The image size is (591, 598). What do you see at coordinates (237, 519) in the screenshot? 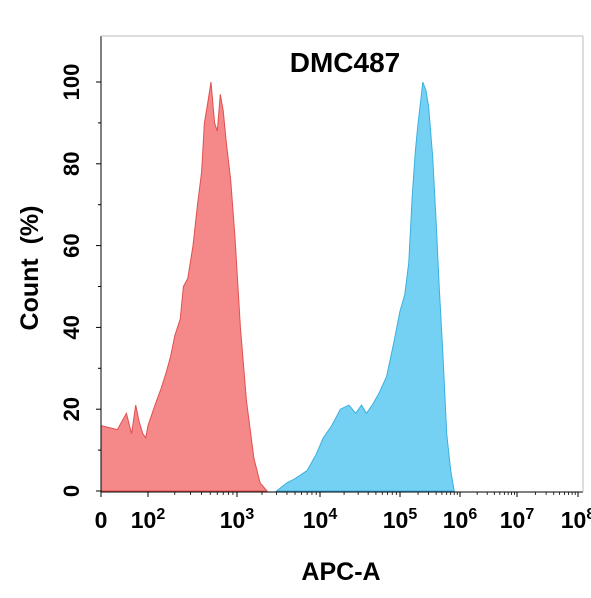
I see `x-tick-label: 10³` at bounding box center [237, 519].